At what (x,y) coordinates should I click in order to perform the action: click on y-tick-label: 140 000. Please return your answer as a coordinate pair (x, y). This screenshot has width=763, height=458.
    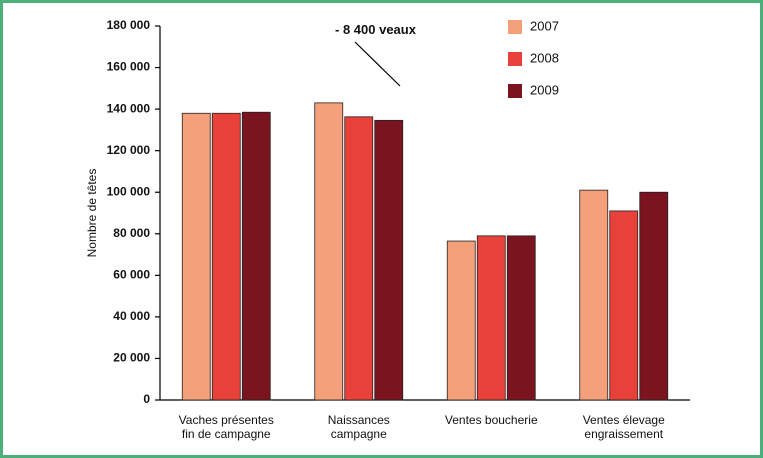
    Looking at the image, I should click on (129, 108).